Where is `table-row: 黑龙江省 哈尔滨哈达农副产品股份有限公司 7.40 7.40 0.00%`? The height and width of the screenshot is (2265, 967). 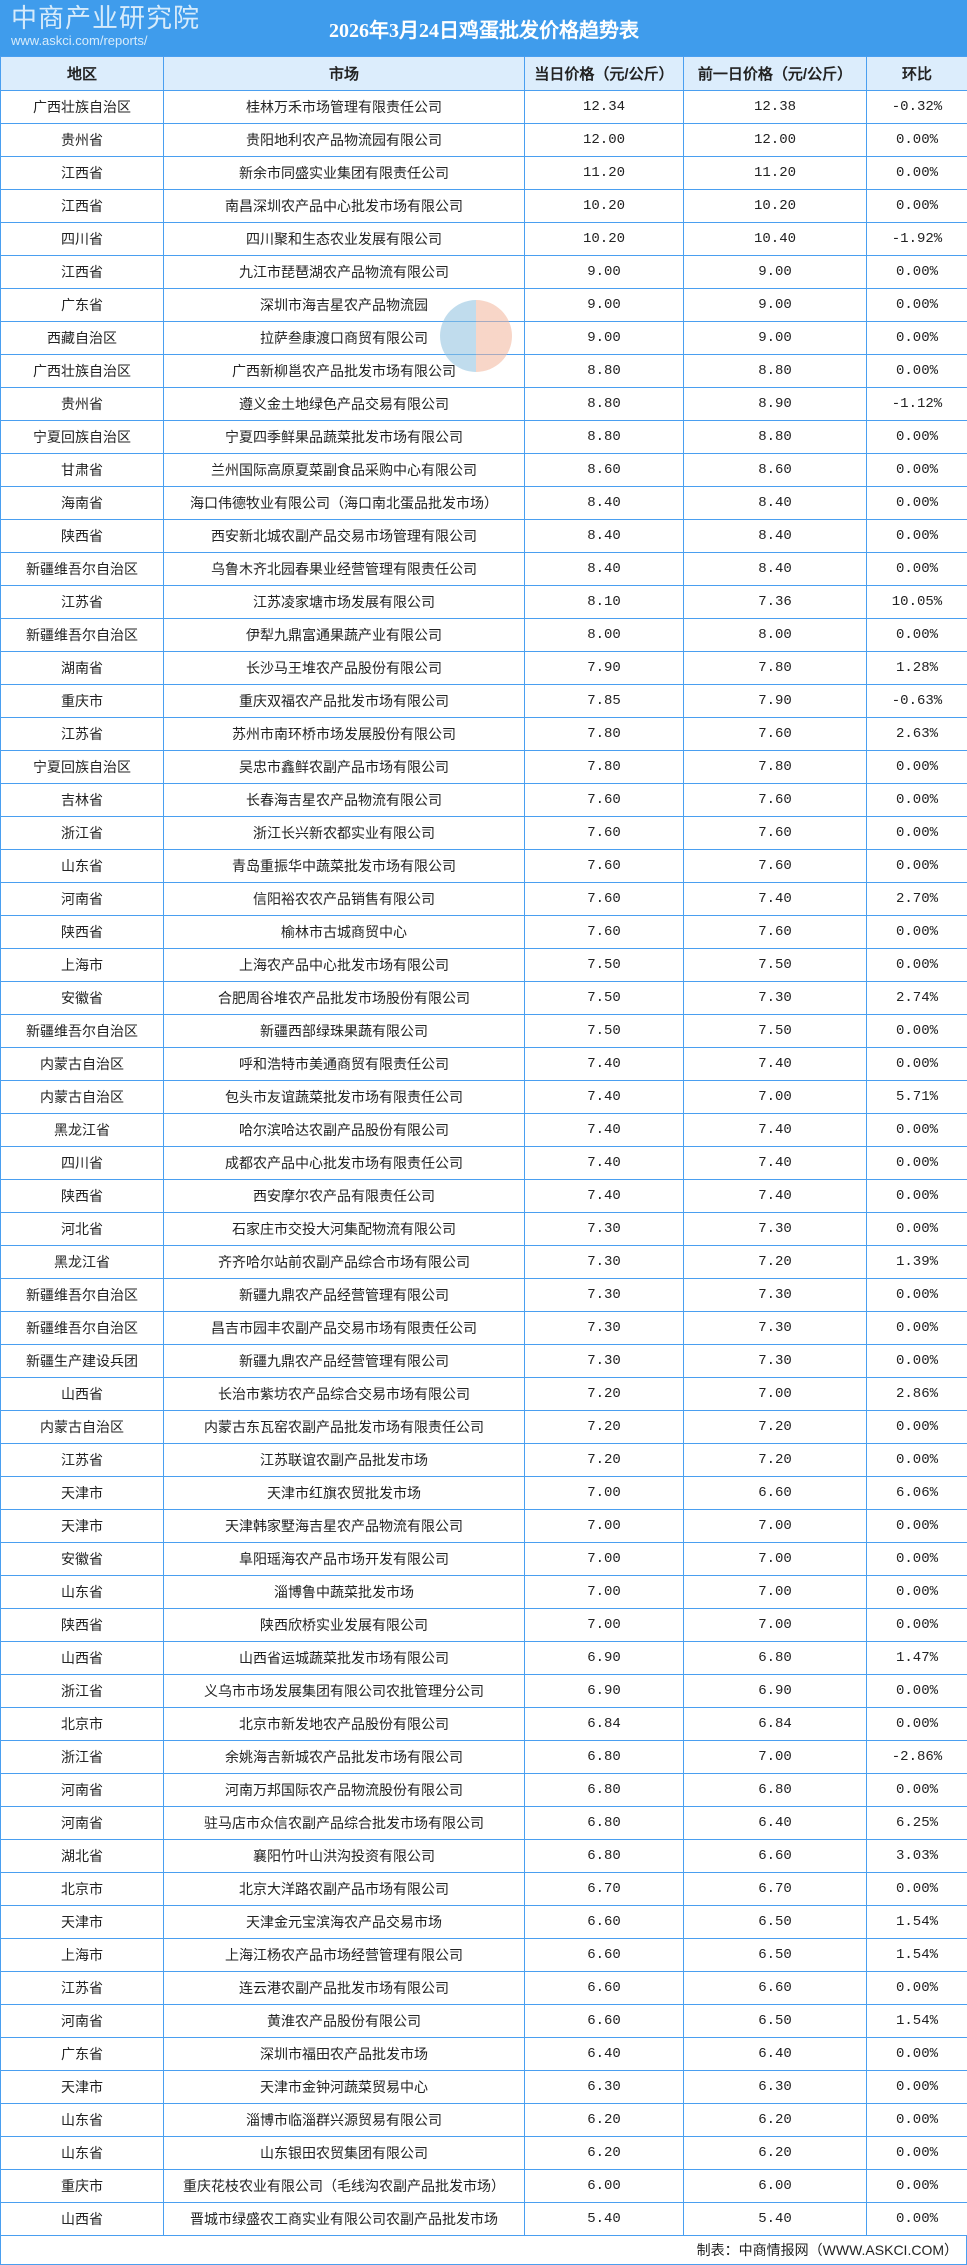
table-row: 黑龙江省 哈尔滨哈达农副产品股份有限公司 7.40 7.40 0.00% is located at coordinates (483, 1130).